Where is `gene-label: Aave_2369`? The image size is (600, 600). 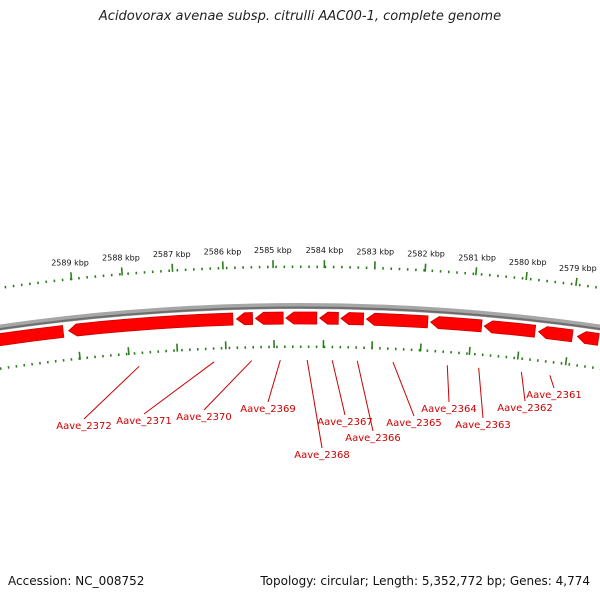 gene-label: Aave_2369 is located at coordinates (268, 409).